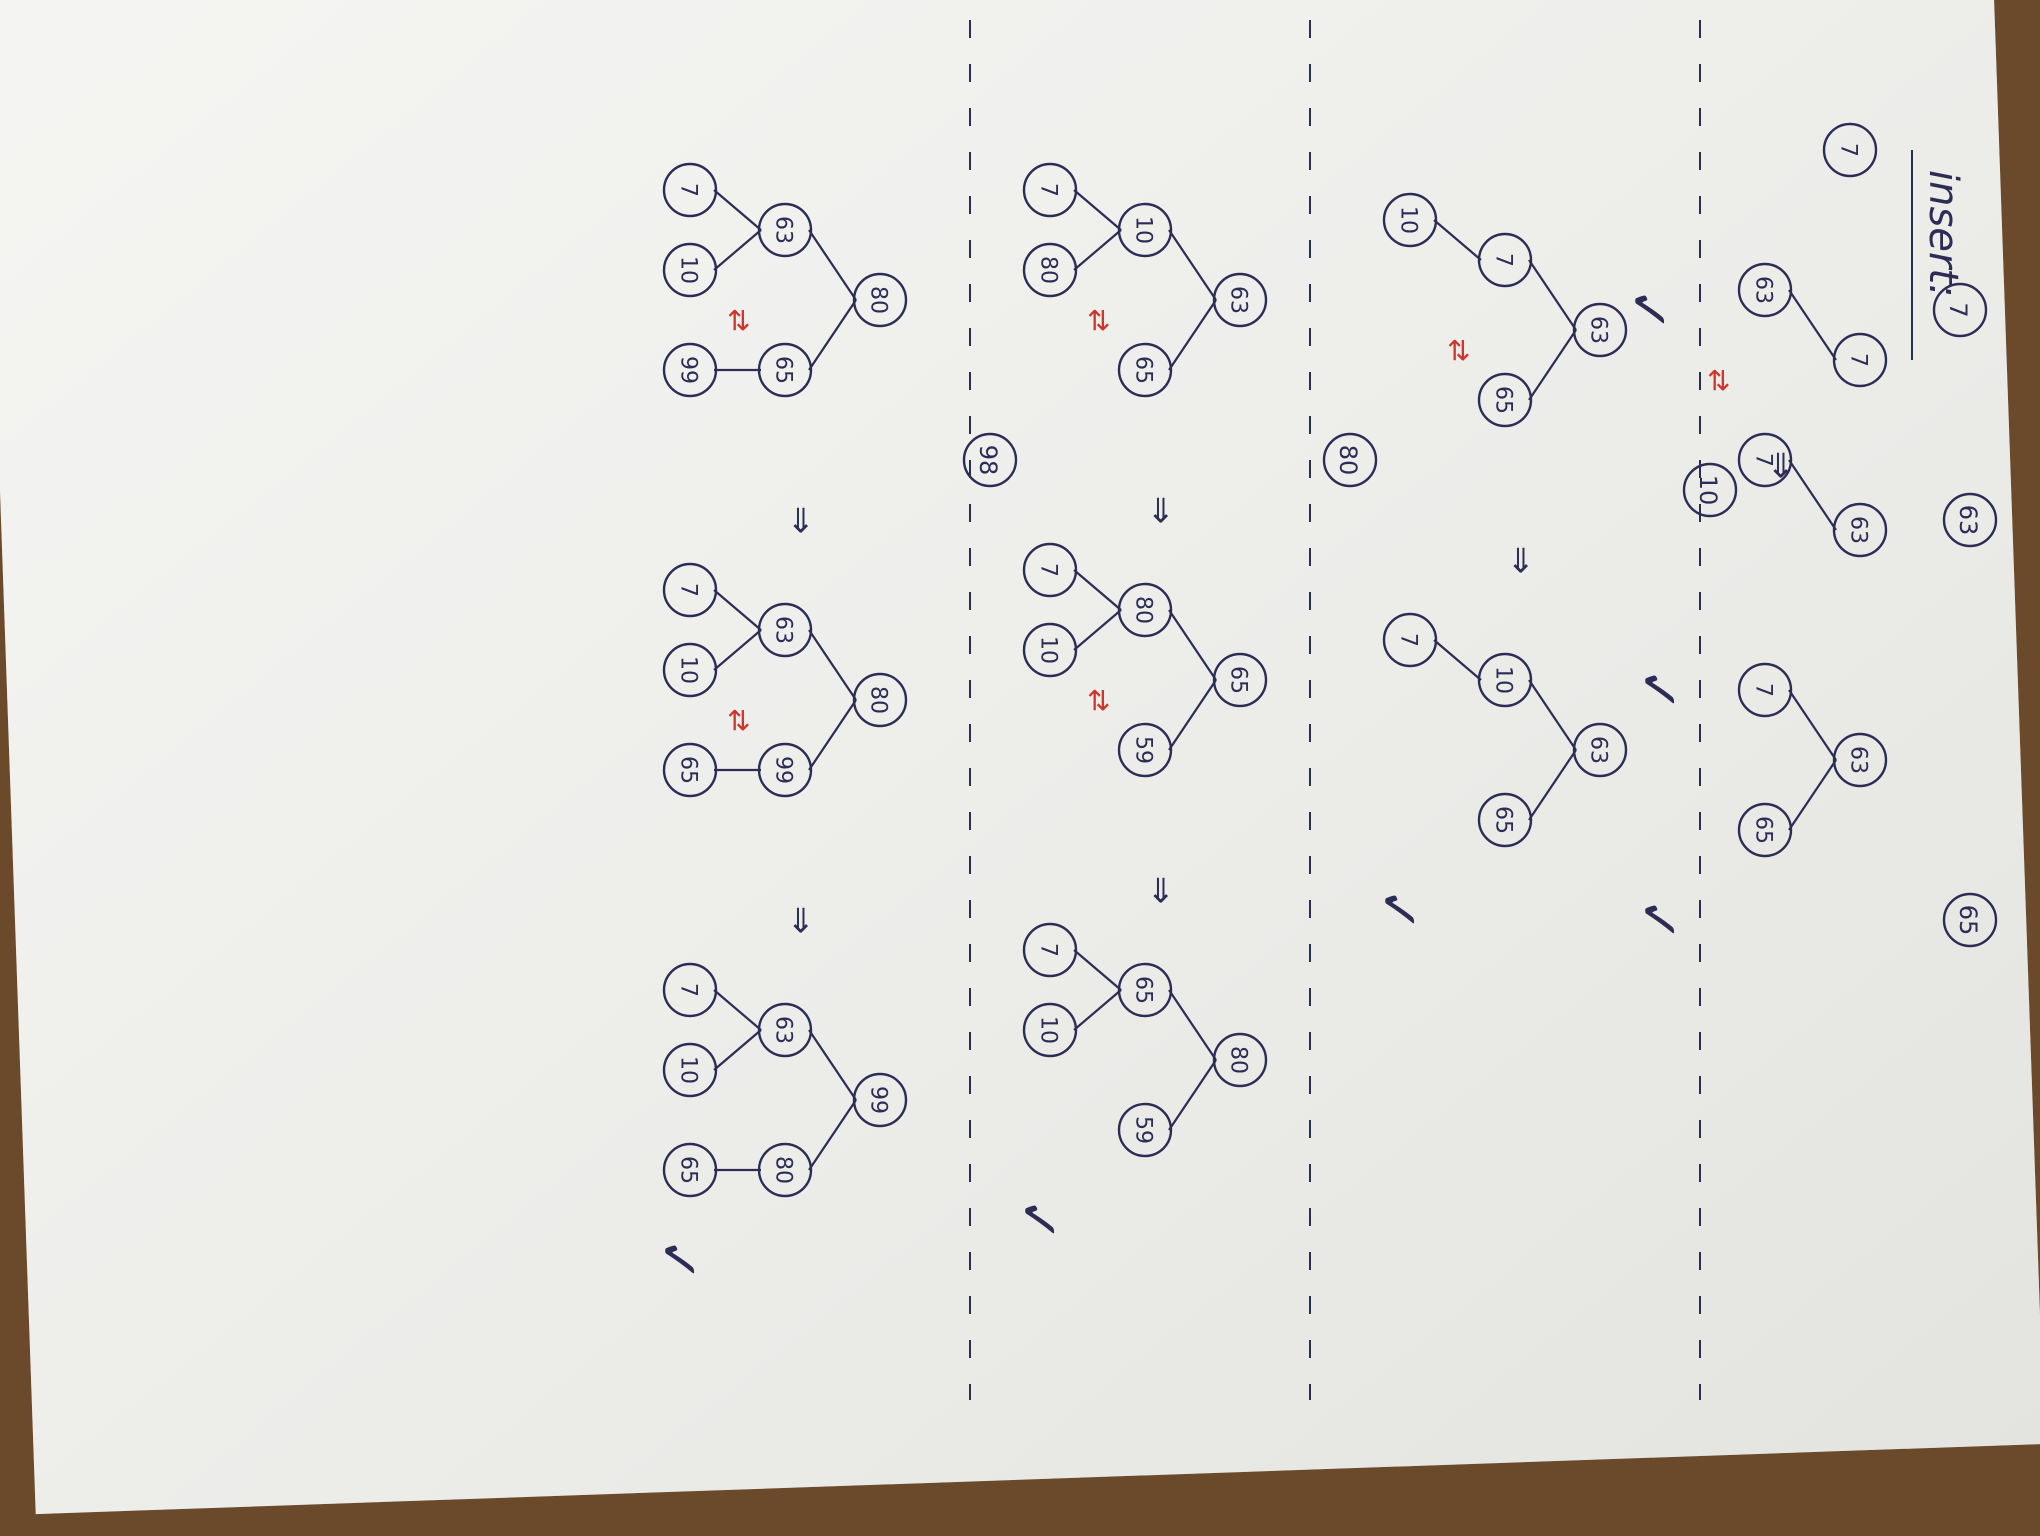 This screenshot has height=1536, width=2040. What do you see at coordinates (1812, 805) in the screenshot?
I see `section-65: 65 63 7 65 ✓` at bounding box center [1812, 805].